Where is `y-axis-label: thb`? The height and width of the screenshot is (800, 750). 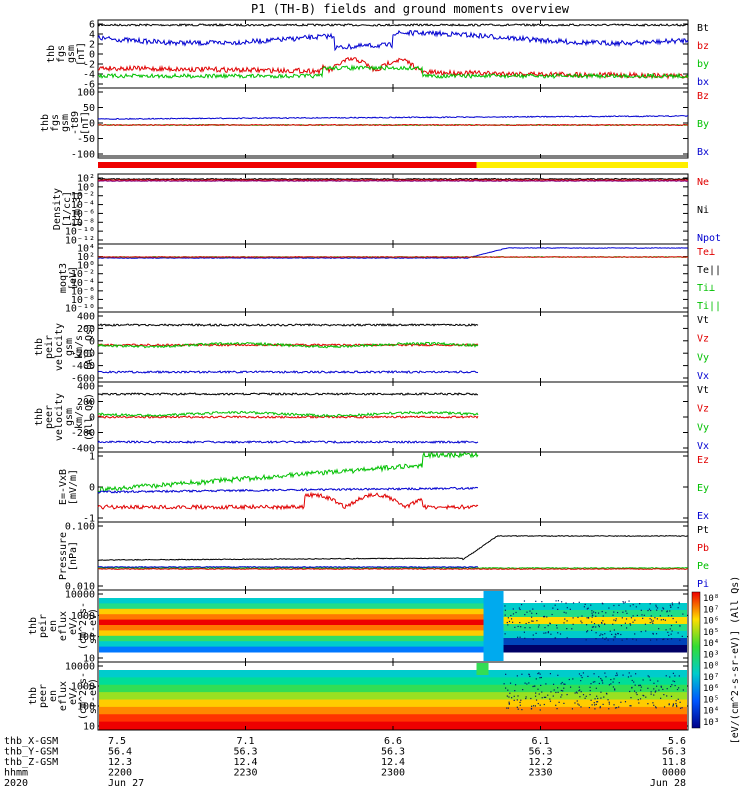
y-axis-label: thb is located at coordinates (39, 347).